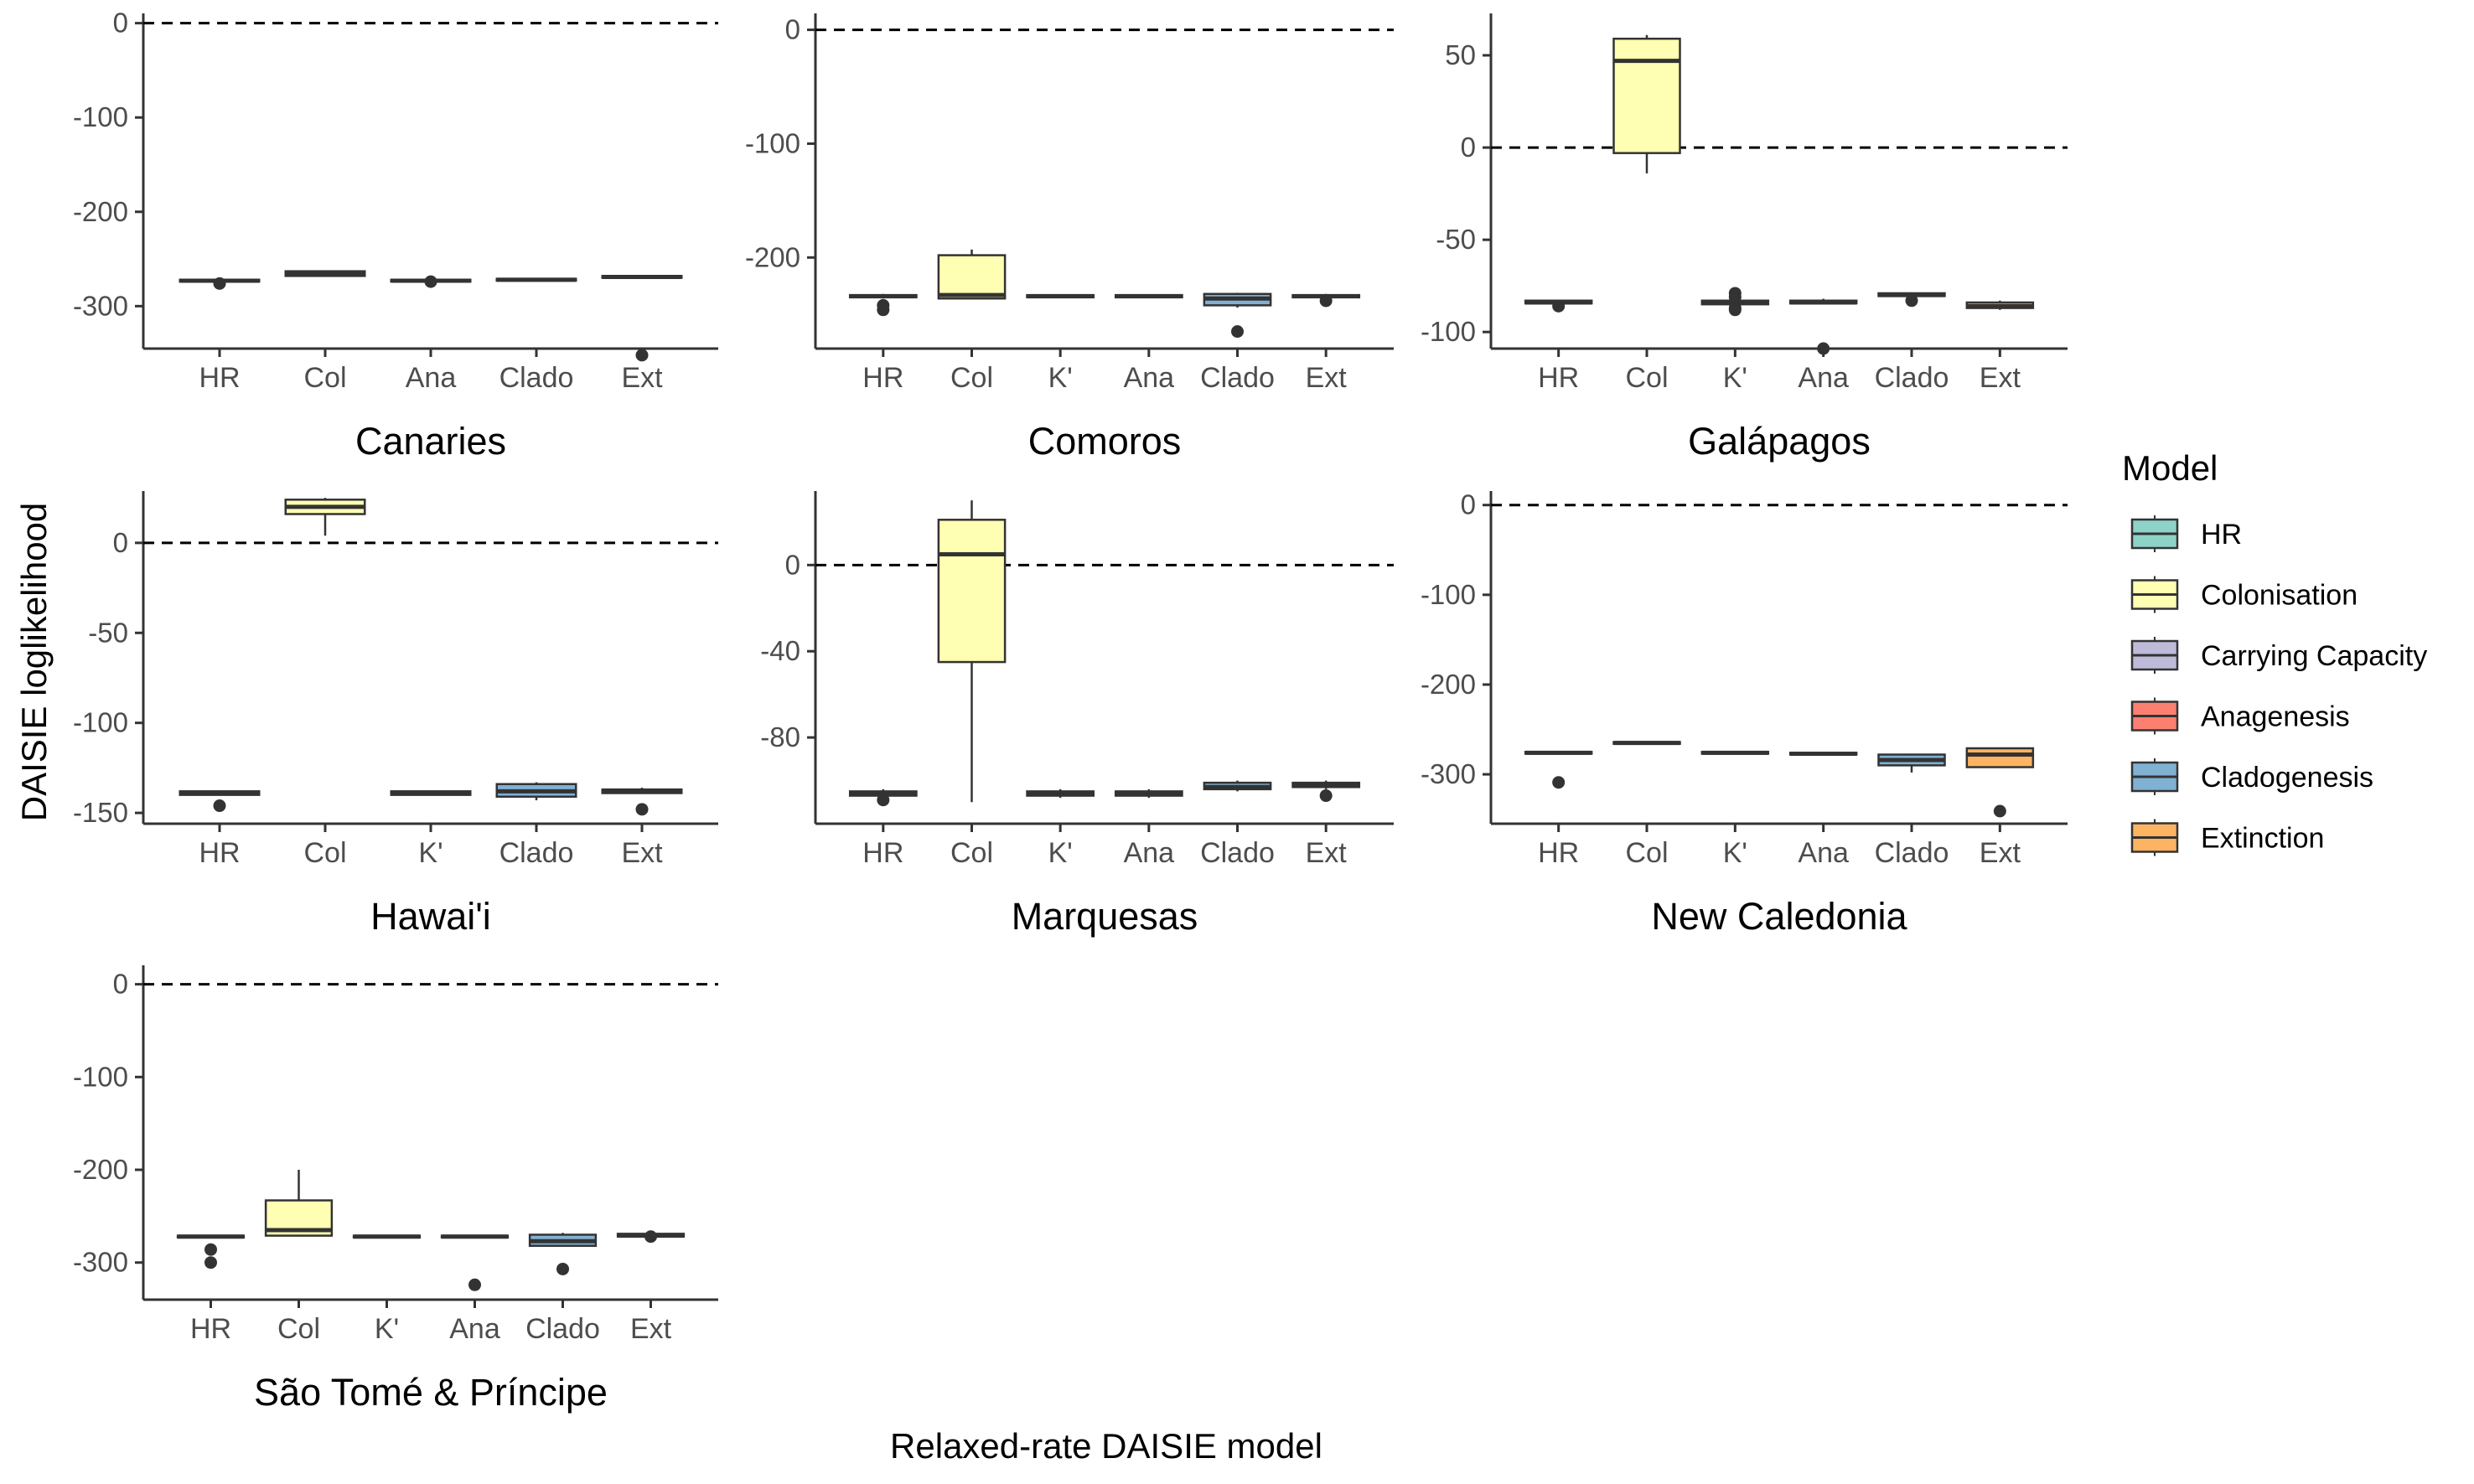  I want to click on legend-label: Colonisation, so click(2279, 596).